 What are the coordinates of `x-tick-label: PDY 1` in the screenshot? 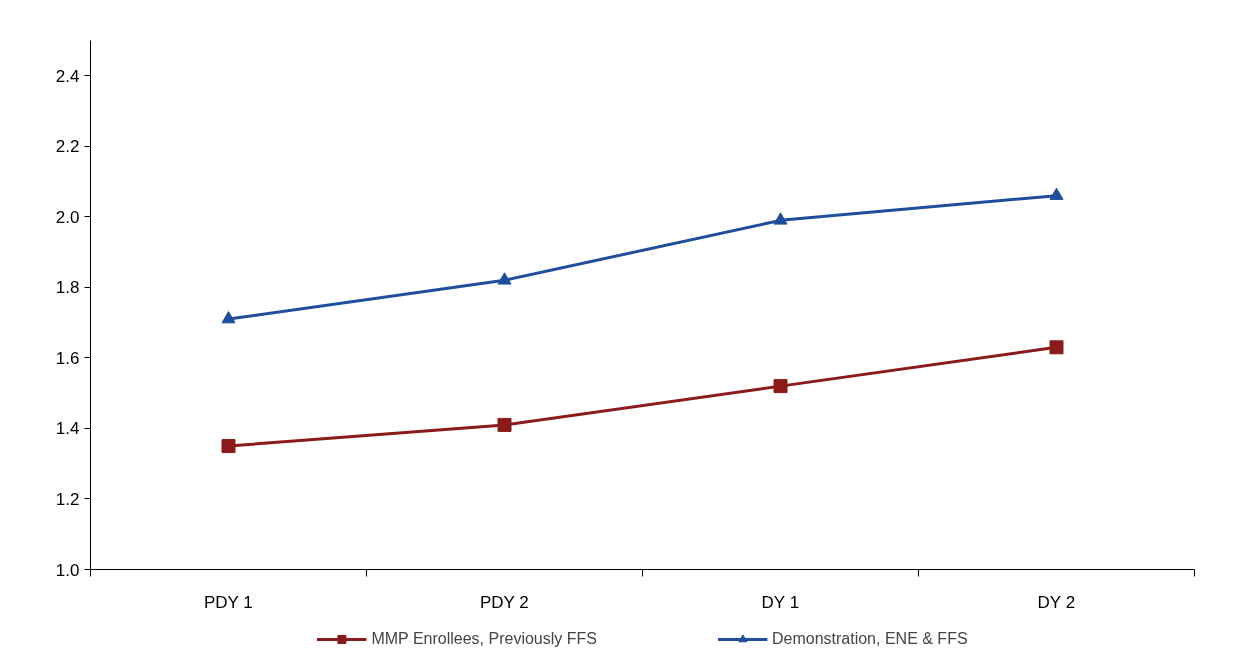 It's located at (228, 602).